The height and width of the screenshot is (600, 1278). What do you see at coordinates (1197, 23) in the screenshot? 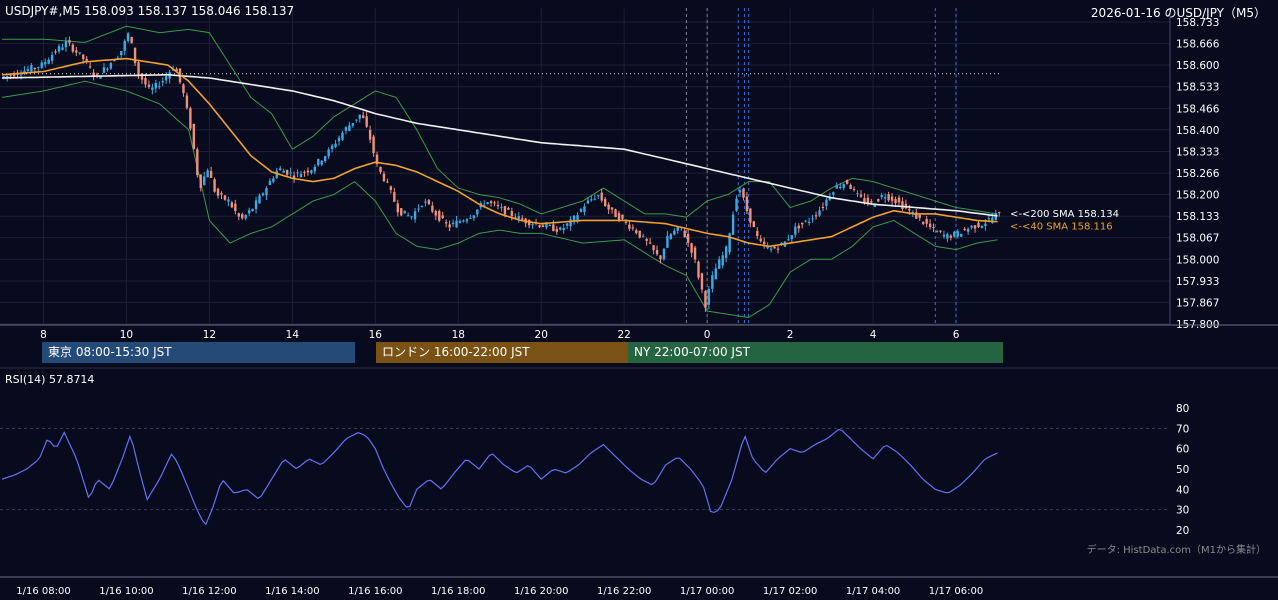
I see `price-tick-label: 158.733` at bounding box center [1197, 23].